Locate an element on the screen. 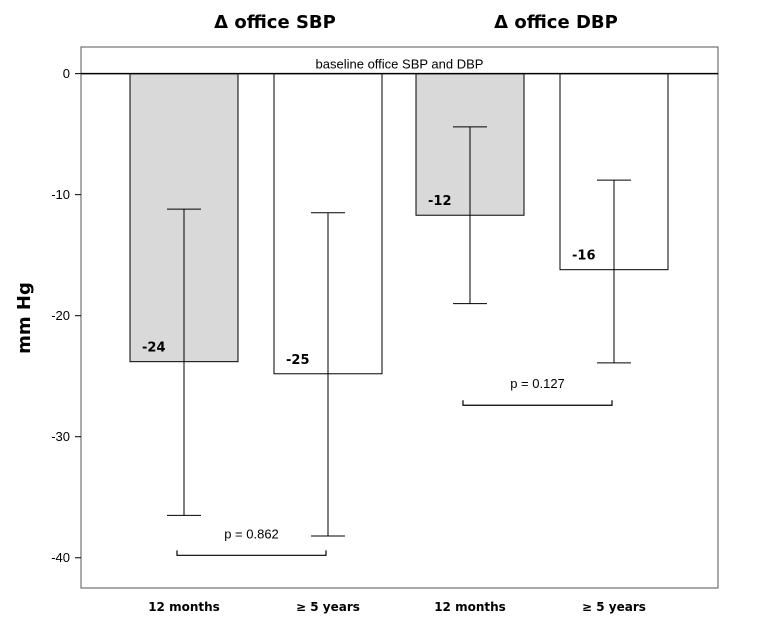  category-label-1: ≥ 5 years is located at coordinates (328, 607).